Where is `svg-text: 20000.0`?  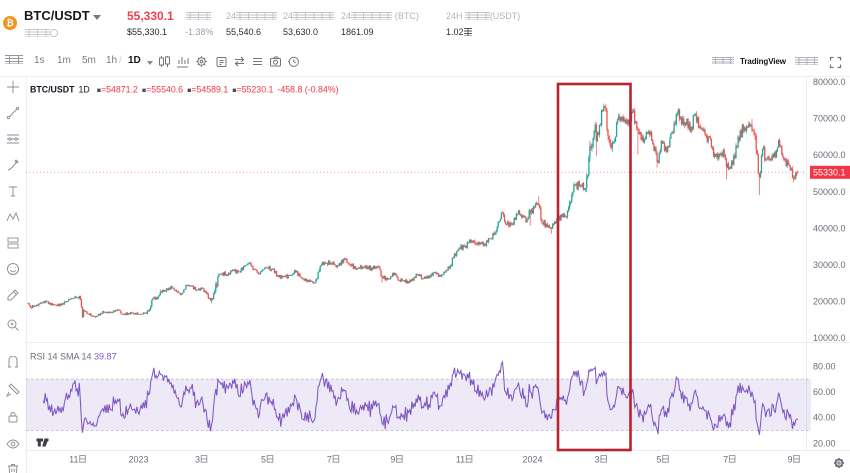
svg-text: 20000.0 is located at coordinates (829, 302).